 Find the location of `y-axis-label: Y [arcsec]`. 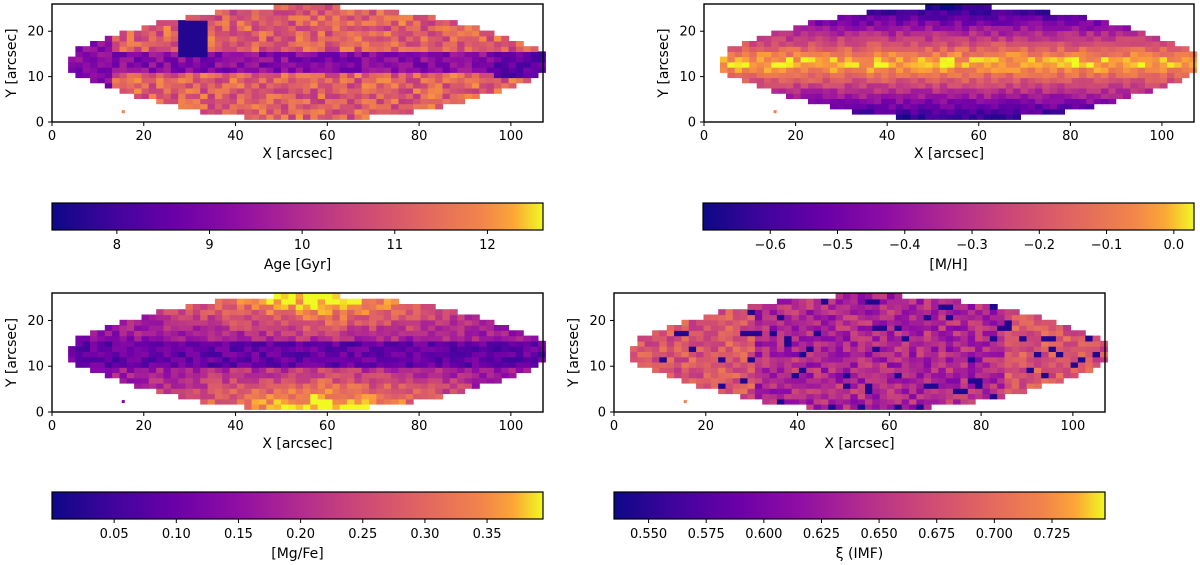

y-axis-label: Y [arcsec] is located at coordinates (664, 63).